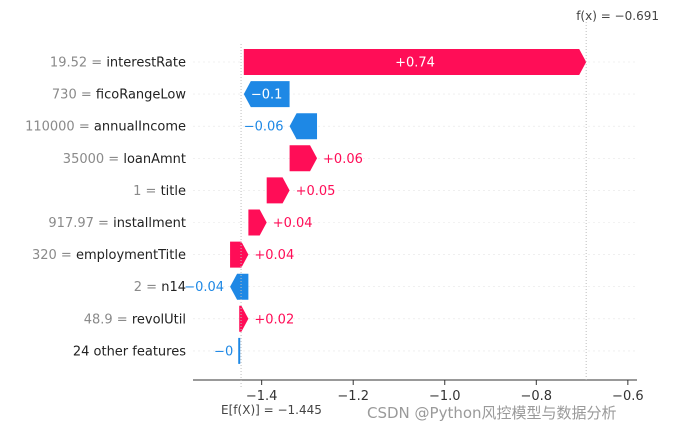 The width and height of the screenshot is (692, 433). What do you see at coordinates (98, 319) in the screenshot?
I see `feature-value: 48.9` at bounding box center [98, 319].